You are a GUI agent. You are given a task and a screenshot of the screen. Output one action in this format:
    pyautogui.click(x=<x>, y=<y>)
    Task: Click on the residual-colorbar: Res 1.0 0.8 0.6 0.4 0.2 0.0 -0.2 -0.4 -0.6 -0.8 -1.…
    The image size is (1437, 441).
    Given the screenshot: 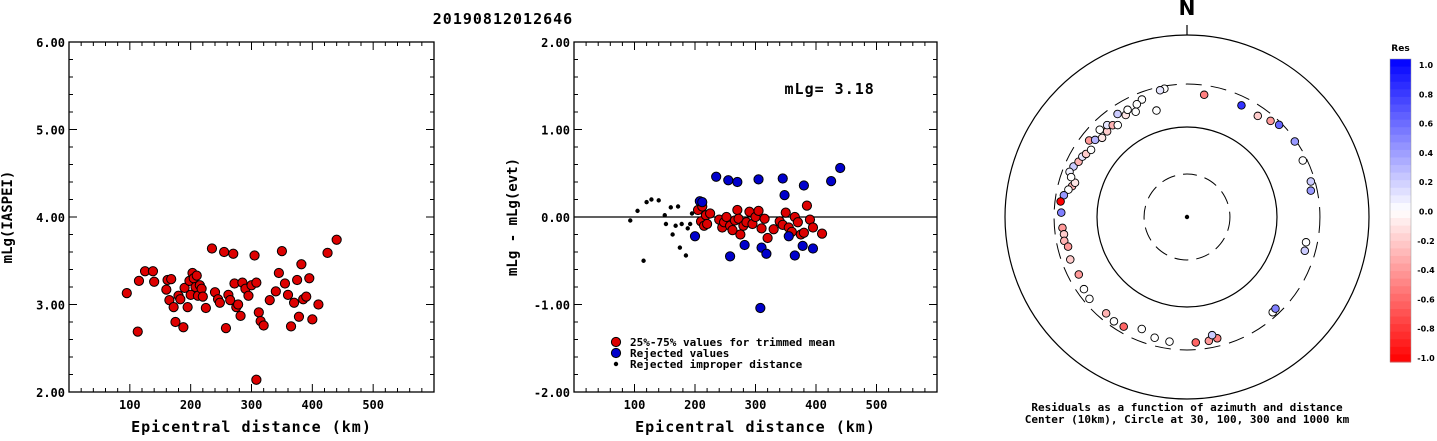 What is the action you would take?
    pyautogui.click(x=1412, y=203)
    